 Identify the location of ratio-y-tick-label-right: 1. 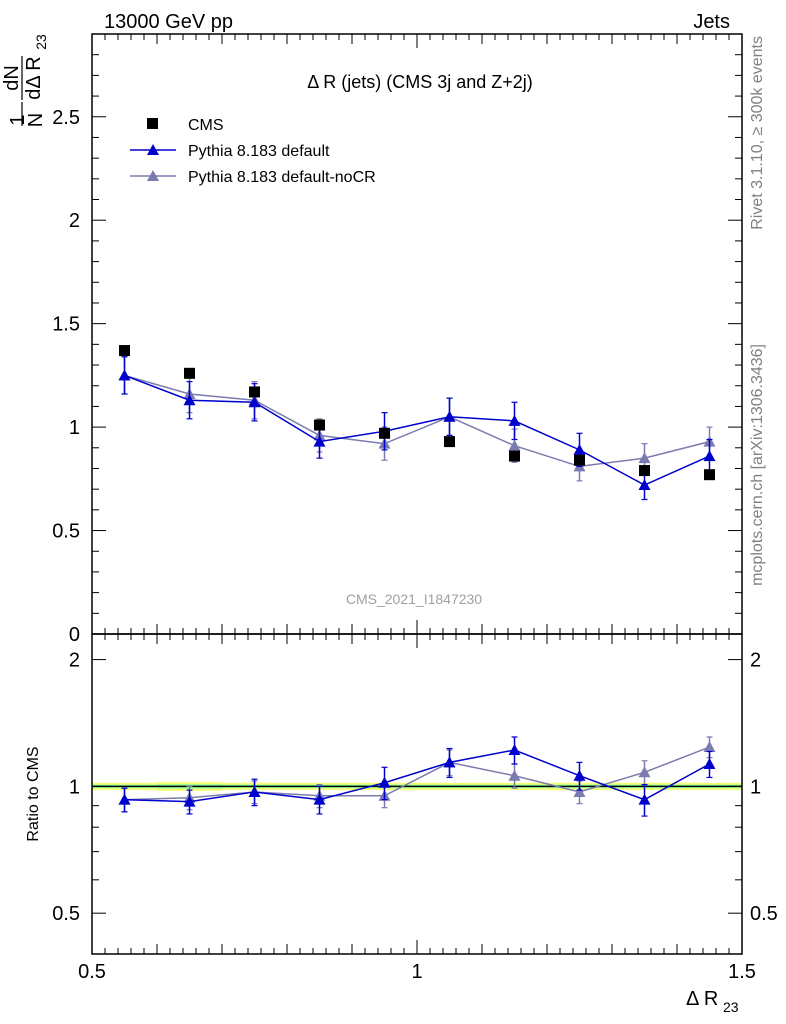
(755, 787).